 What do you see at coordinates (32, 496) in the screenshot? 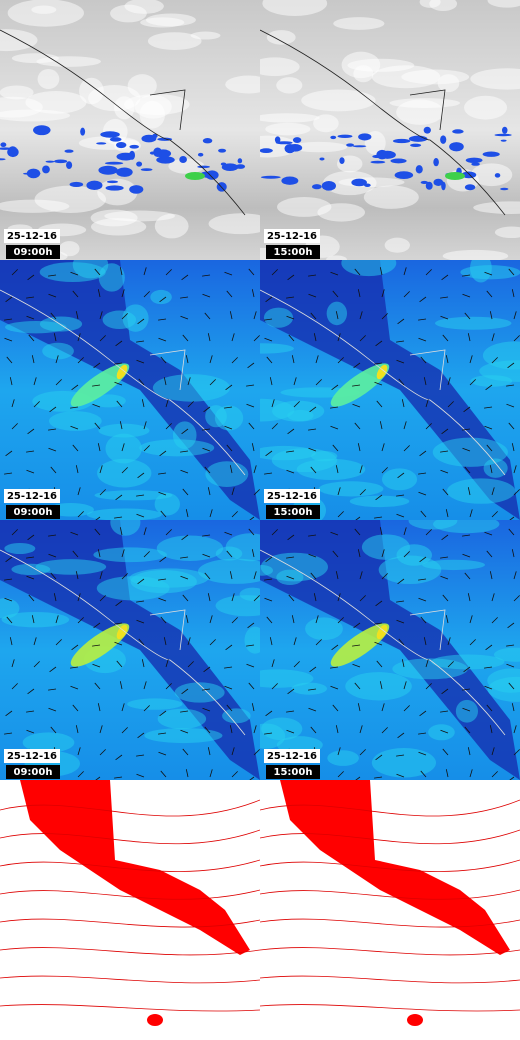
I see `date-label: 25-12-16` at bounding box center [32, 496].